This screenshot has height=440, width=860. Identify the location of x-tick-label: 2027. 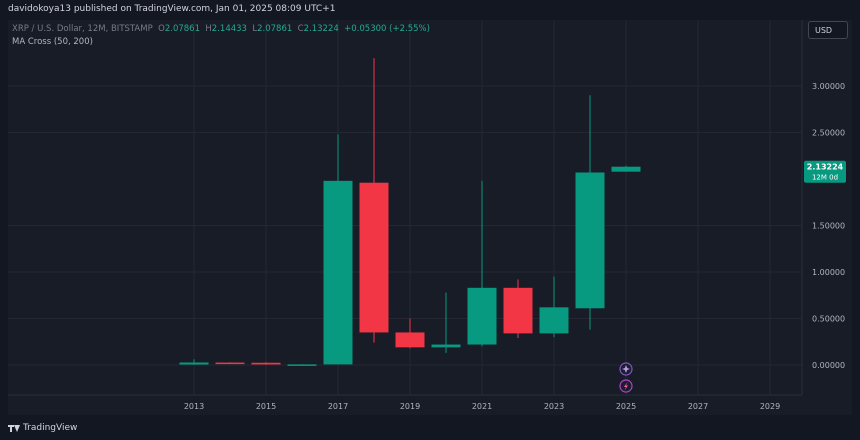
(698, 406).